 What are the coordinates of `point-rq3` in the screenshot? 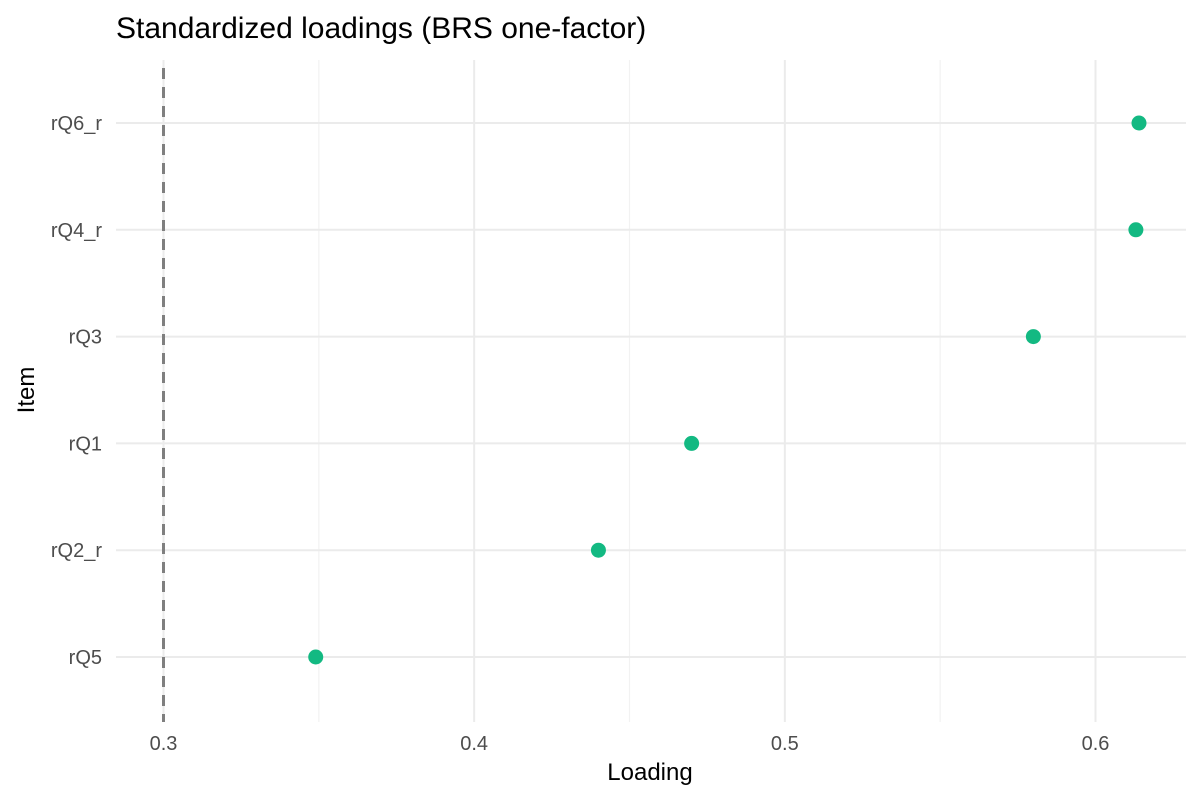 It's located at (1033, 337).